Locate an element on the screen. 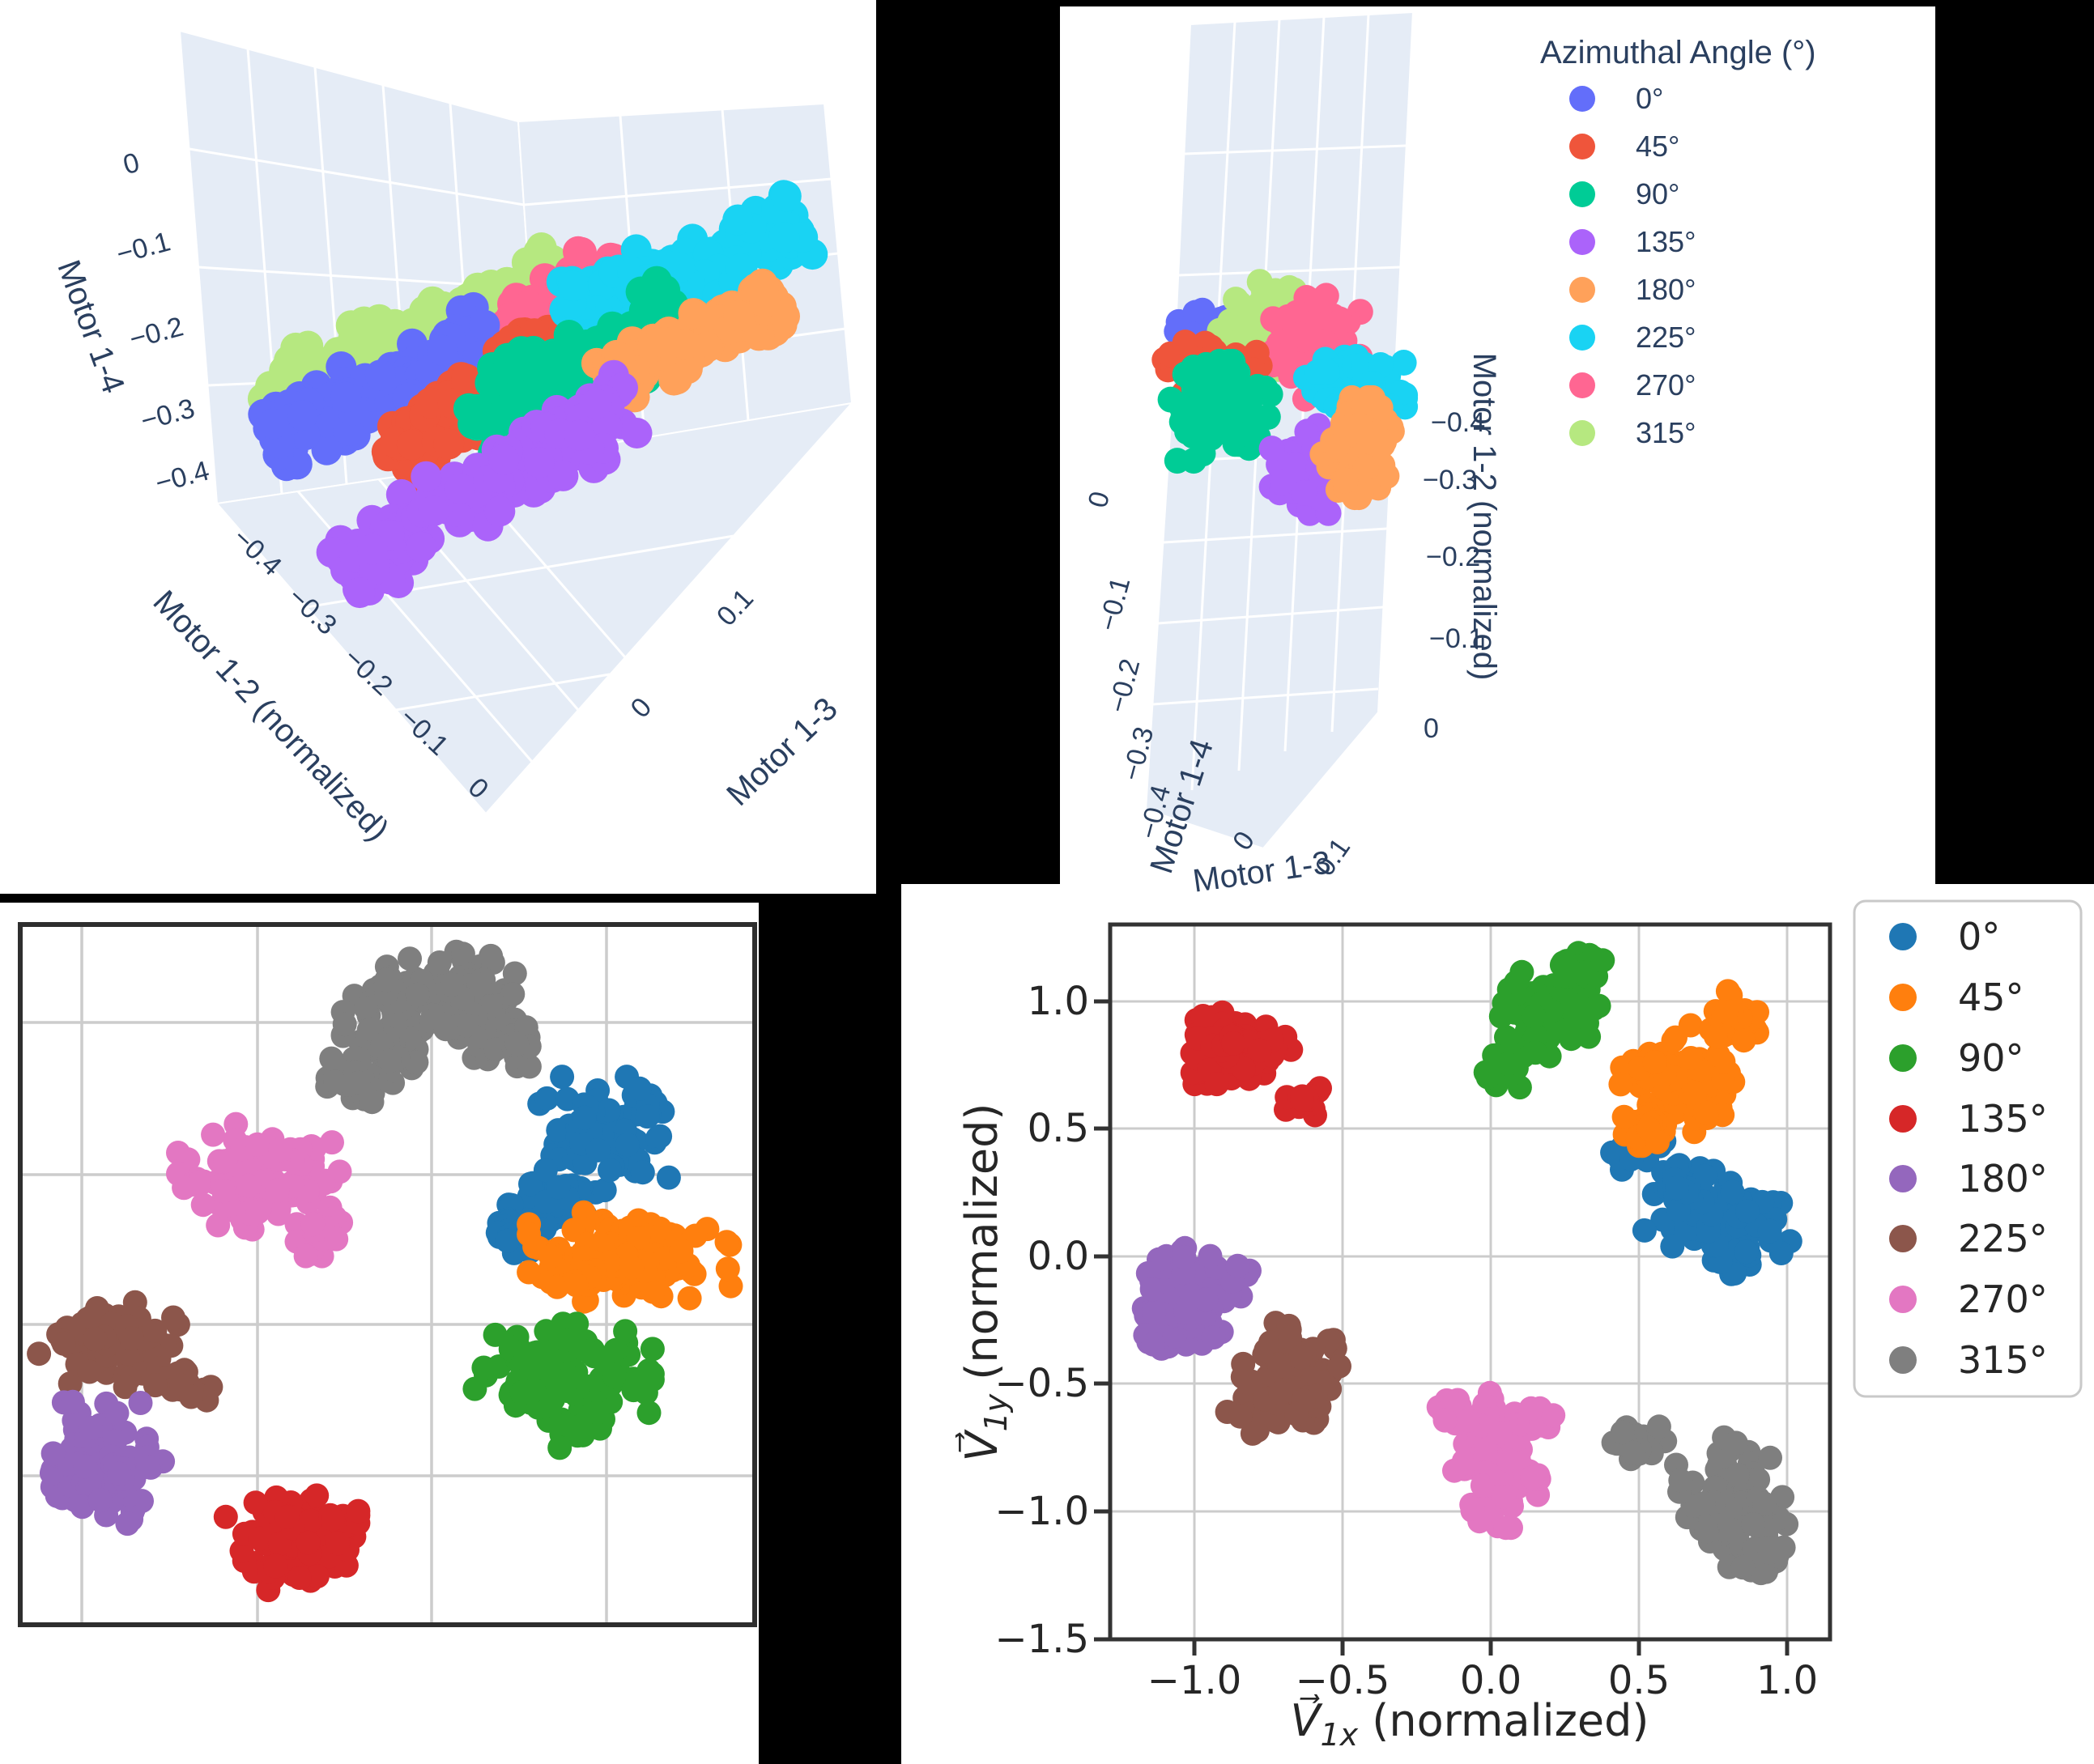  legend-entry-180°: 180° is located at coordinates (1632, 289).